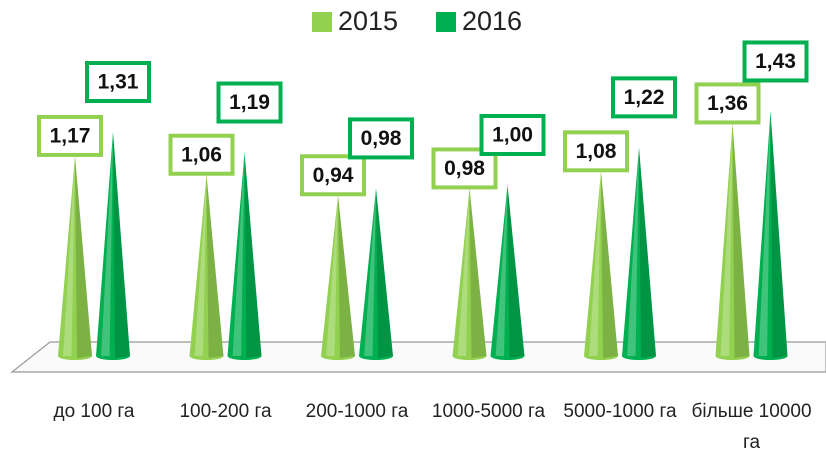 Image resolution: width=826 pixels, height=450 pixels. I want to click on value-label: 1,19, so click(249, 102).